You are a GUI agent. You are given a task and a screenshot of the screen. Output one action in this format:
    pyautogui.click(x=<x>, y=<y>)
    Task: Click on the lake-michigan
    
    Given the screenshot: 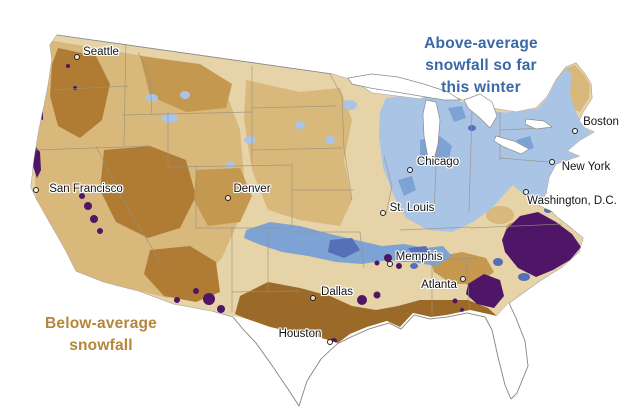 What is the action you would take?
    pyautogui.click(x=431, y=130)
    